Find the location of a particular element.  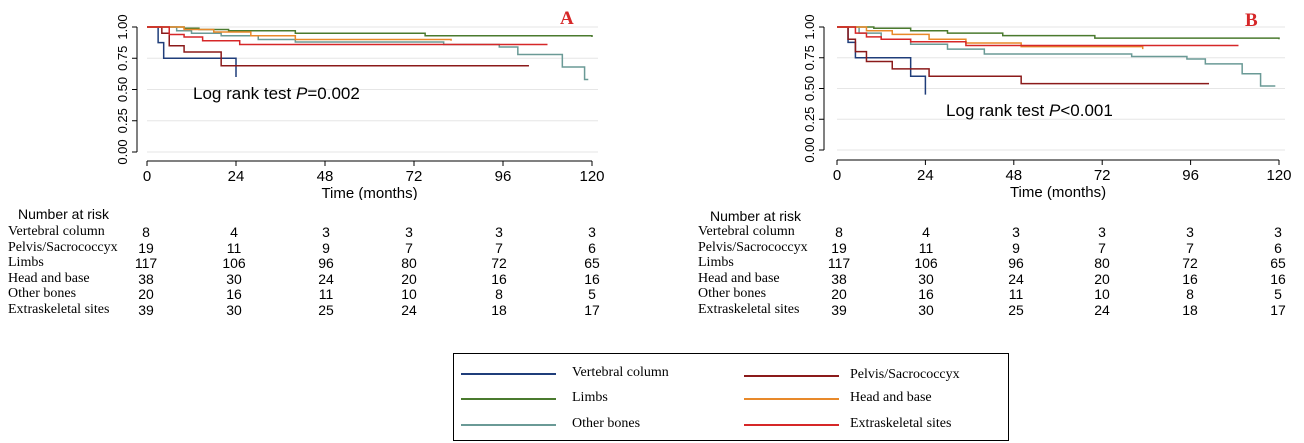

series-other-bones is located at coordinates (368, 53).